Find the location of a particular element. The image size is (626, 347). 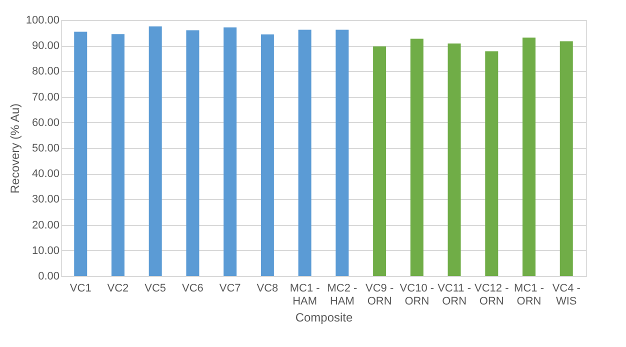

y-tick-label: 70.00 is located at coordinates (46, 97).